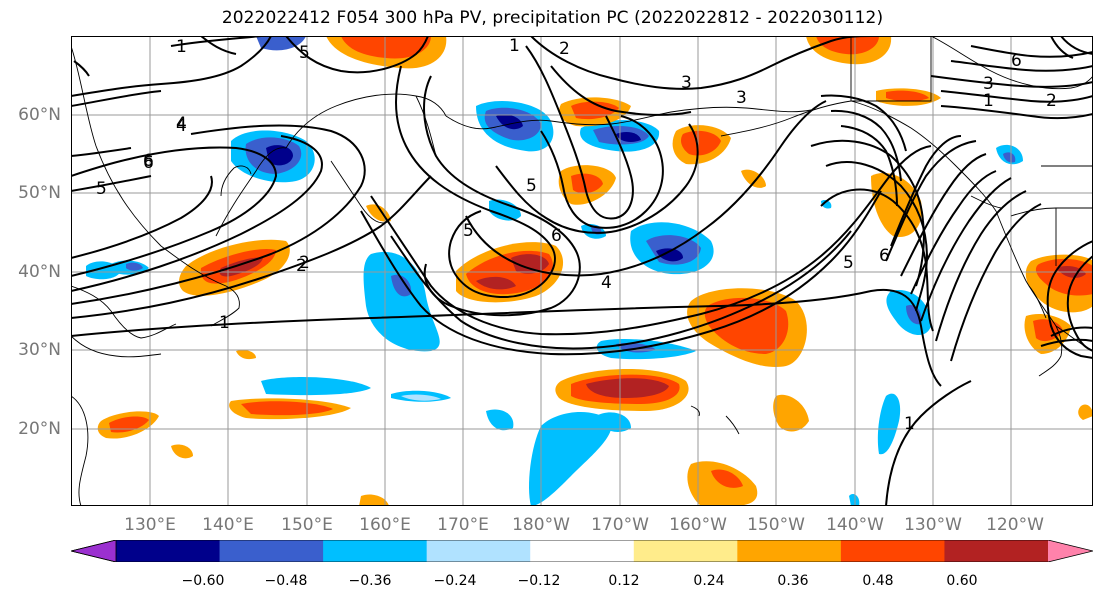 The width and height of the screenshot is (1105, 601). Describe the element at coordinates (709, 581) in the screenshot. I see `colorbar-tick-label: 0.24` at that location.